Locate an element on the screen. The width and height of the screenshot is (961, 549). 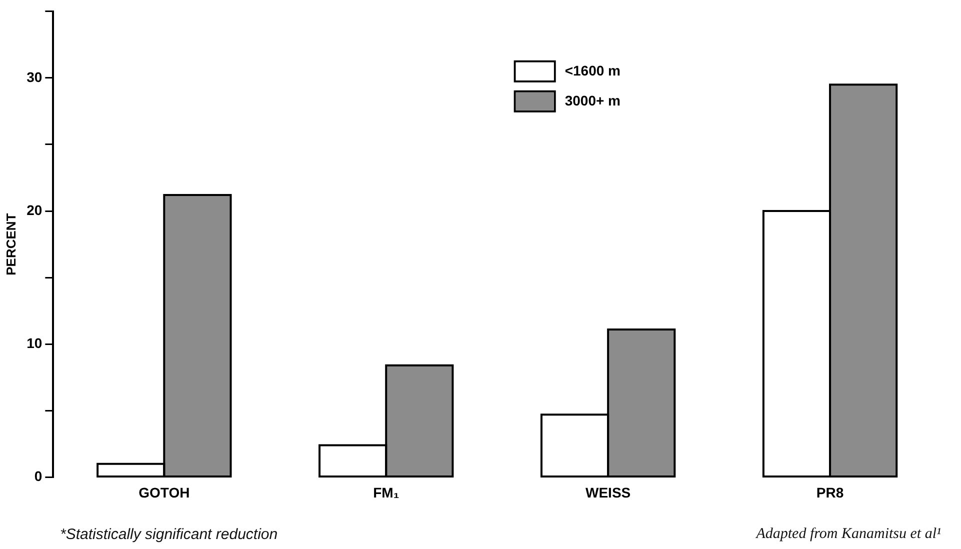
x-tick-label: PR8 is located at coordinates (830, 492).